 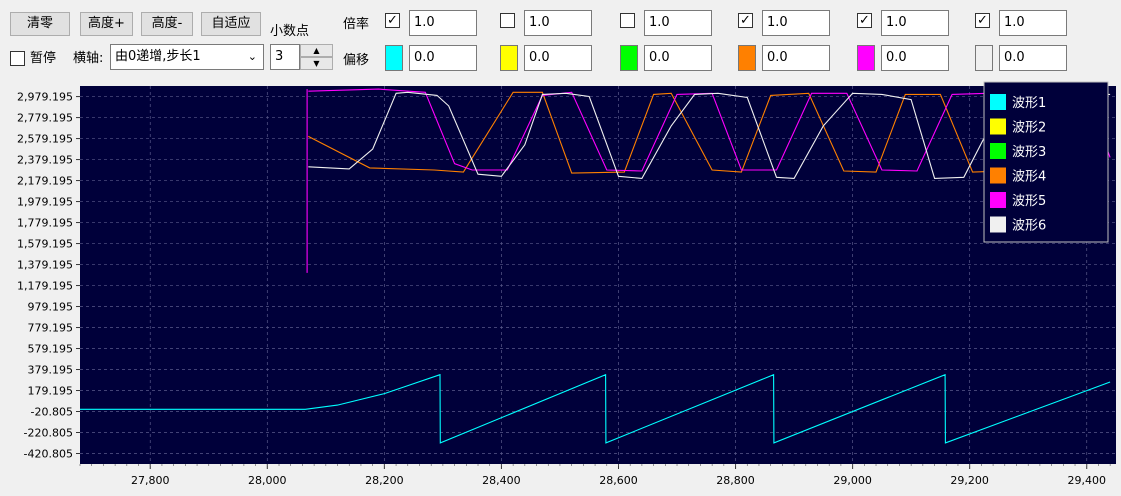 I want to click on auto-fit-button: 自适应, so click(x=231, y=24).